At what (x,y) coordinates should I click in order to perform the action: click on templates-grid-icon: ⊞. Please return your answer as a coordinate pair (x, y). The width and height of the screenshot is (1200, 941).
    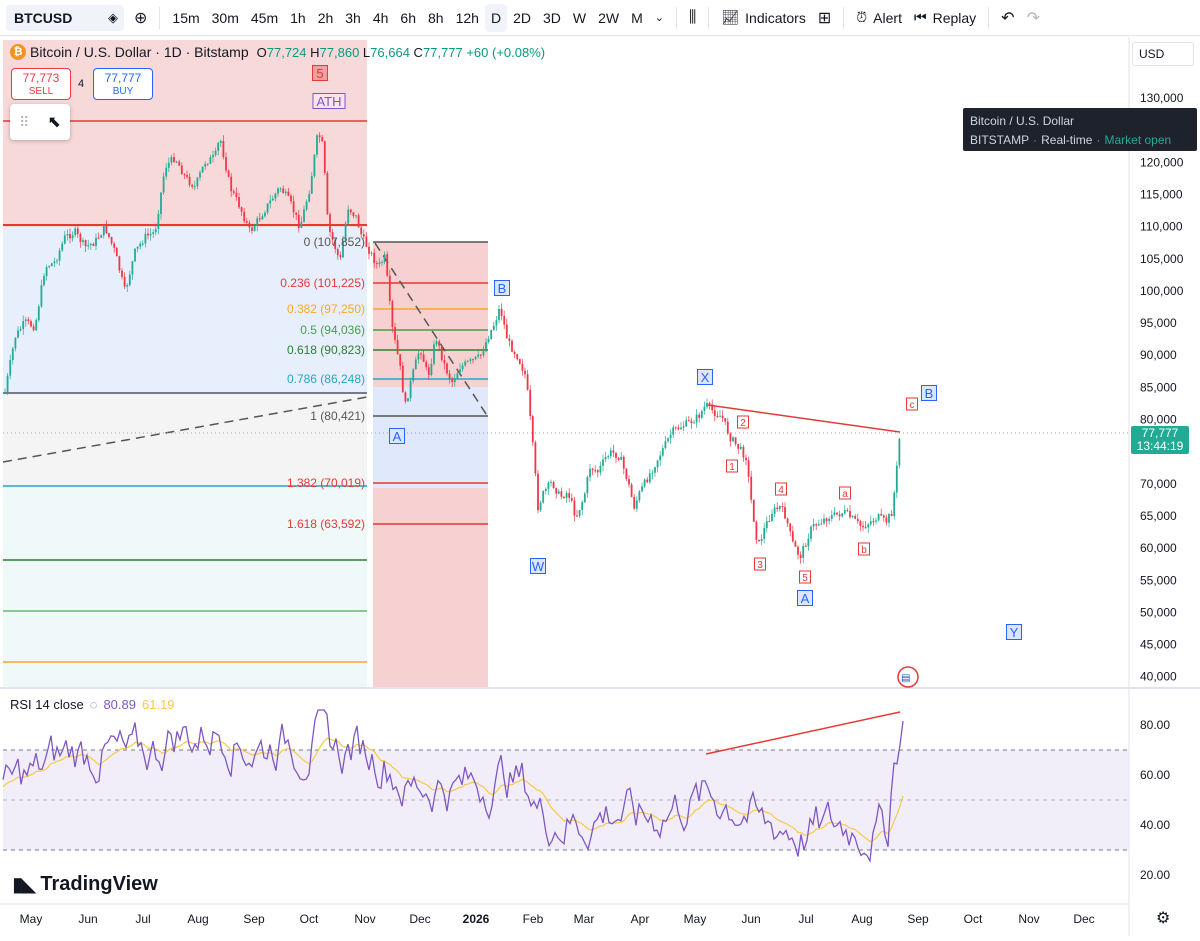
    Looking at the image, I should click on (824, 18).